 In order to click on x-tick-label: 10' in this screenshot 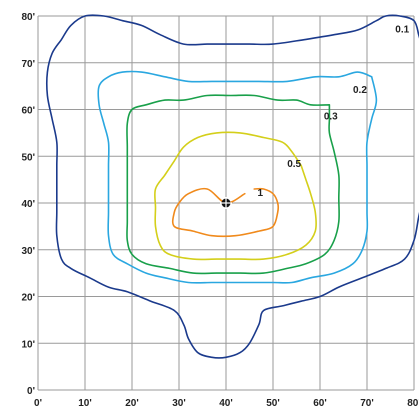, I will do `click(85, 403)`.